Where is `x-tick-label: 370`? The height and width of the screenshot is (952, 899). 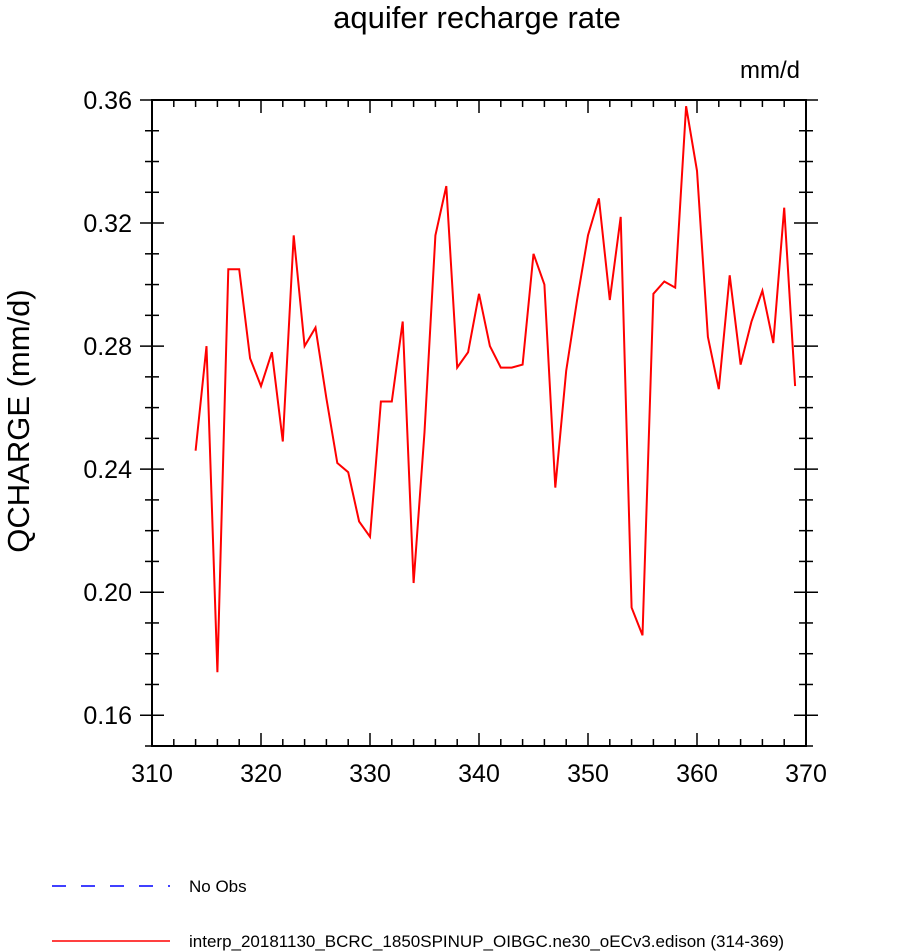
x-tick-label: 370 is located at coordinates (806, 774).